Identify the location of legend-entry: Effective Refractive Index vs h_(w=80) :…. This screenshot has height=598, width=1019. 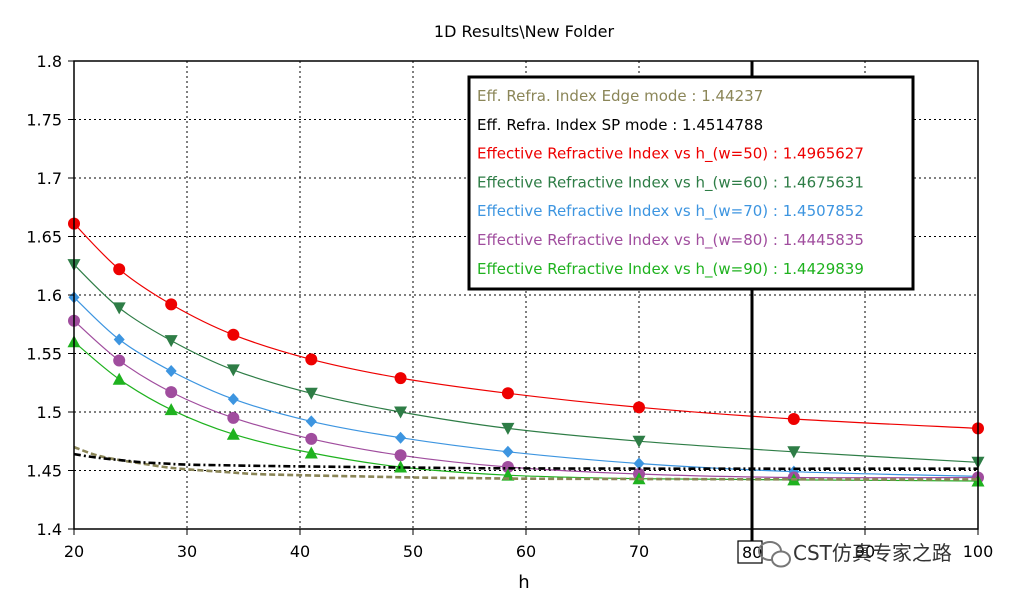
(670, 240).